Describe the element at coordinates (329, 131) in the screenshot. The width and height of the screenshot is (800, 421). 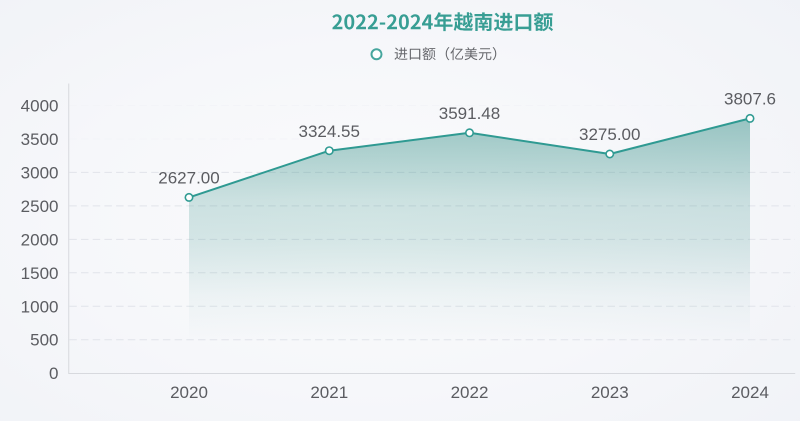
I see `svg-text: 3324.55` at that location.